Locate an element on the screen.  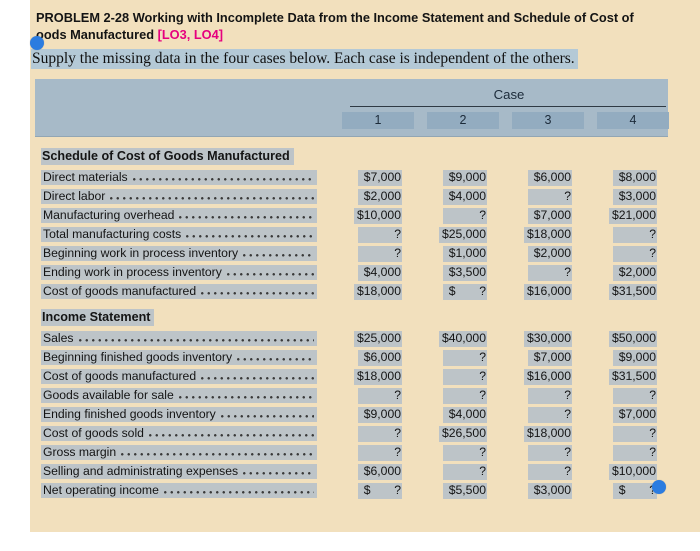
value-cell-case-2: $5,500 is located at coordinates (444, 490).